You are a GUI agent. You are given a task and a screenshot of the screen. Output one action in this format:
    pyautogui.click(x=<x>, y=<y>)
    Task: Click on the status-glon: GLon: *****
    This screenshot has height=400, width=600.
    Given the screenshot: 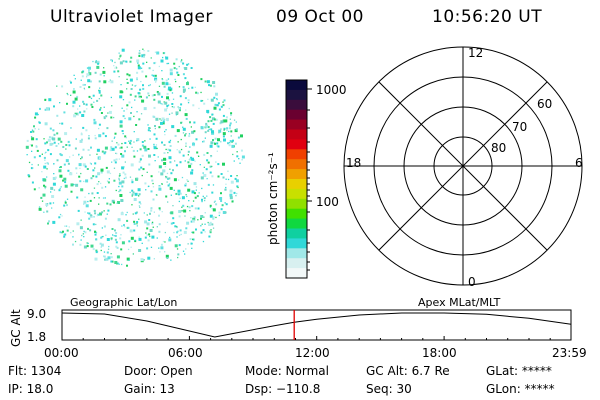 What is the action you would take?
    pyautogui.click(x=520, y=389)
    